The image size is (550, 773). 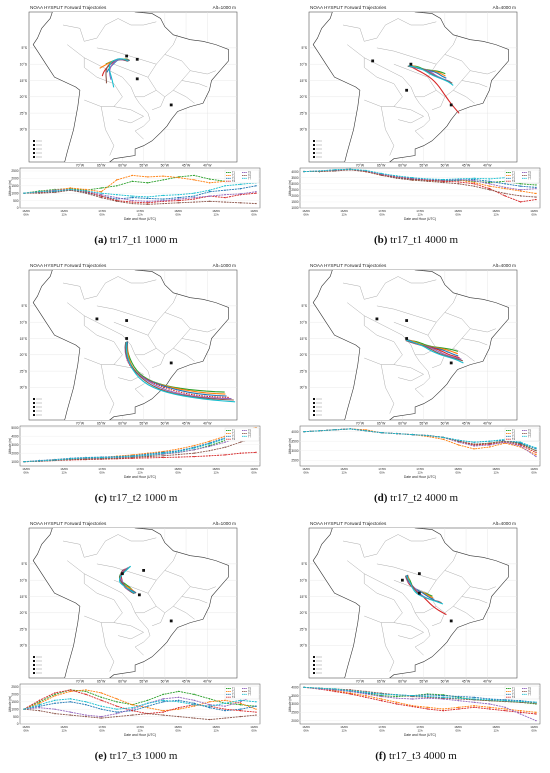 I want to click on chart-y-label: Altitude (m), so click(x=10, y=704).